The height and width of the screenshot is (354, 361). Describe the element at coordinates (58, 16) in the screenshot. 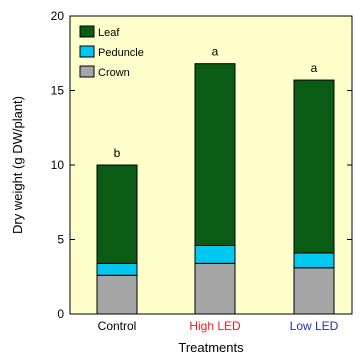

I see `y-tick-label: 20` at that location.